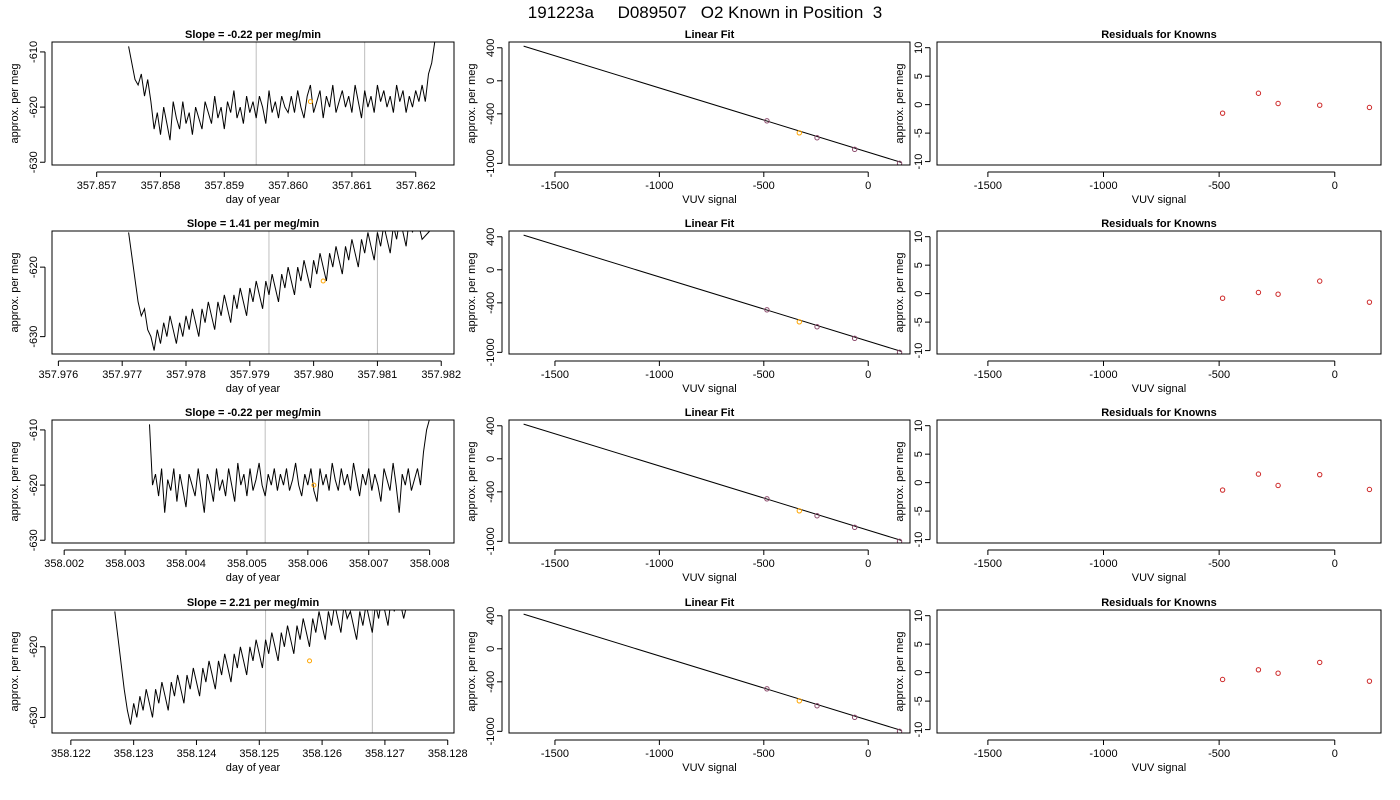 The height and width of the screenshot is (800, 1400). What do you see at coordinates (186, 375) in the screenshot?
I see `x-tick-label: 357.978` at bounding box center [186, 375].